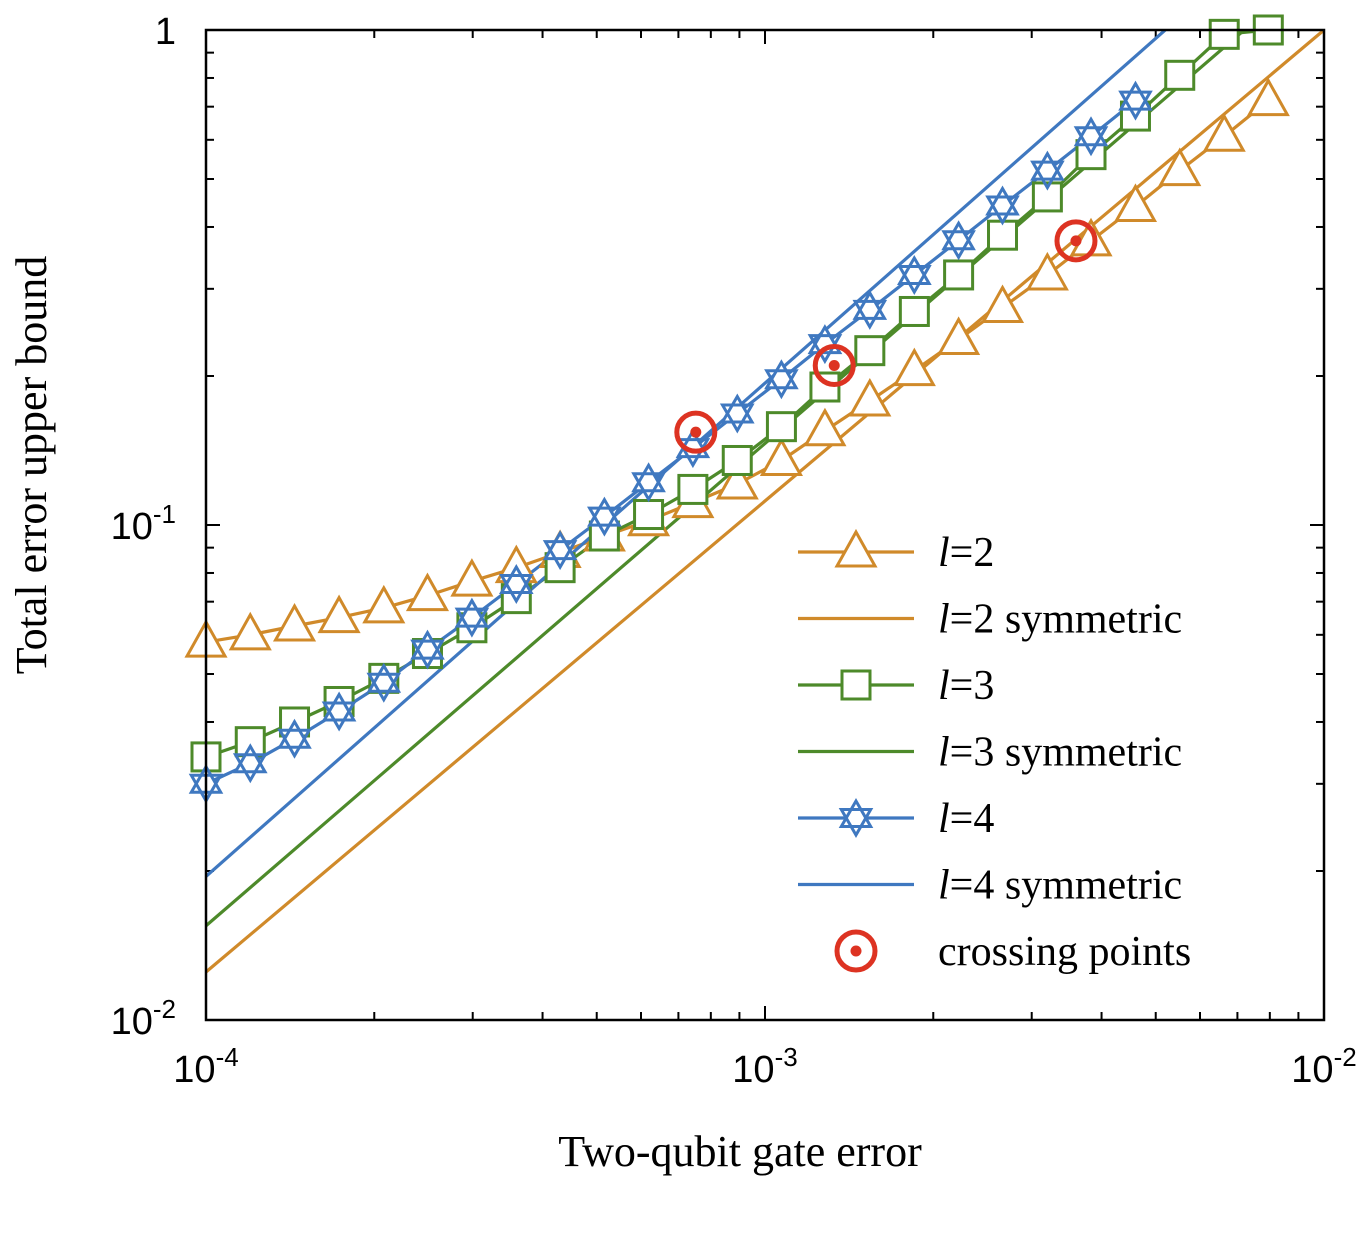 This screenshot has width=1366, height=1236. What do you see at coordinates (1060, 620) in the screenshot?
I see `legend-label-1: l=2 symmetric` at bounding box center [1060, 620].